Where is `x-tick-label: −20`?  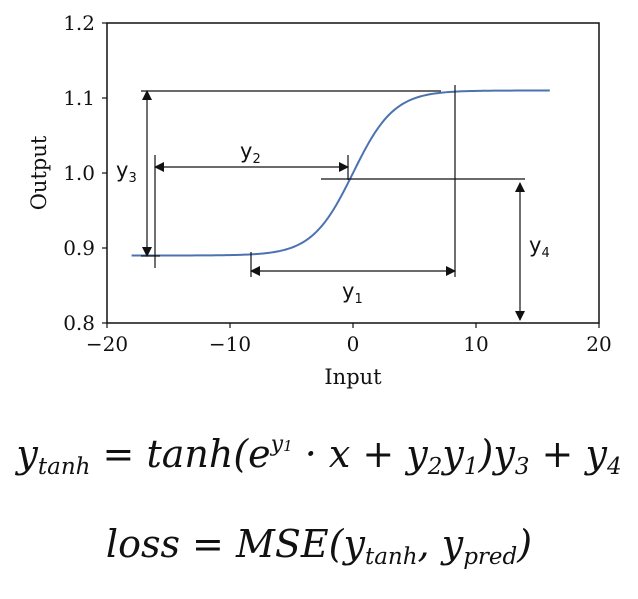 x-tick-label: −20 is located at coordinates (107, 344).